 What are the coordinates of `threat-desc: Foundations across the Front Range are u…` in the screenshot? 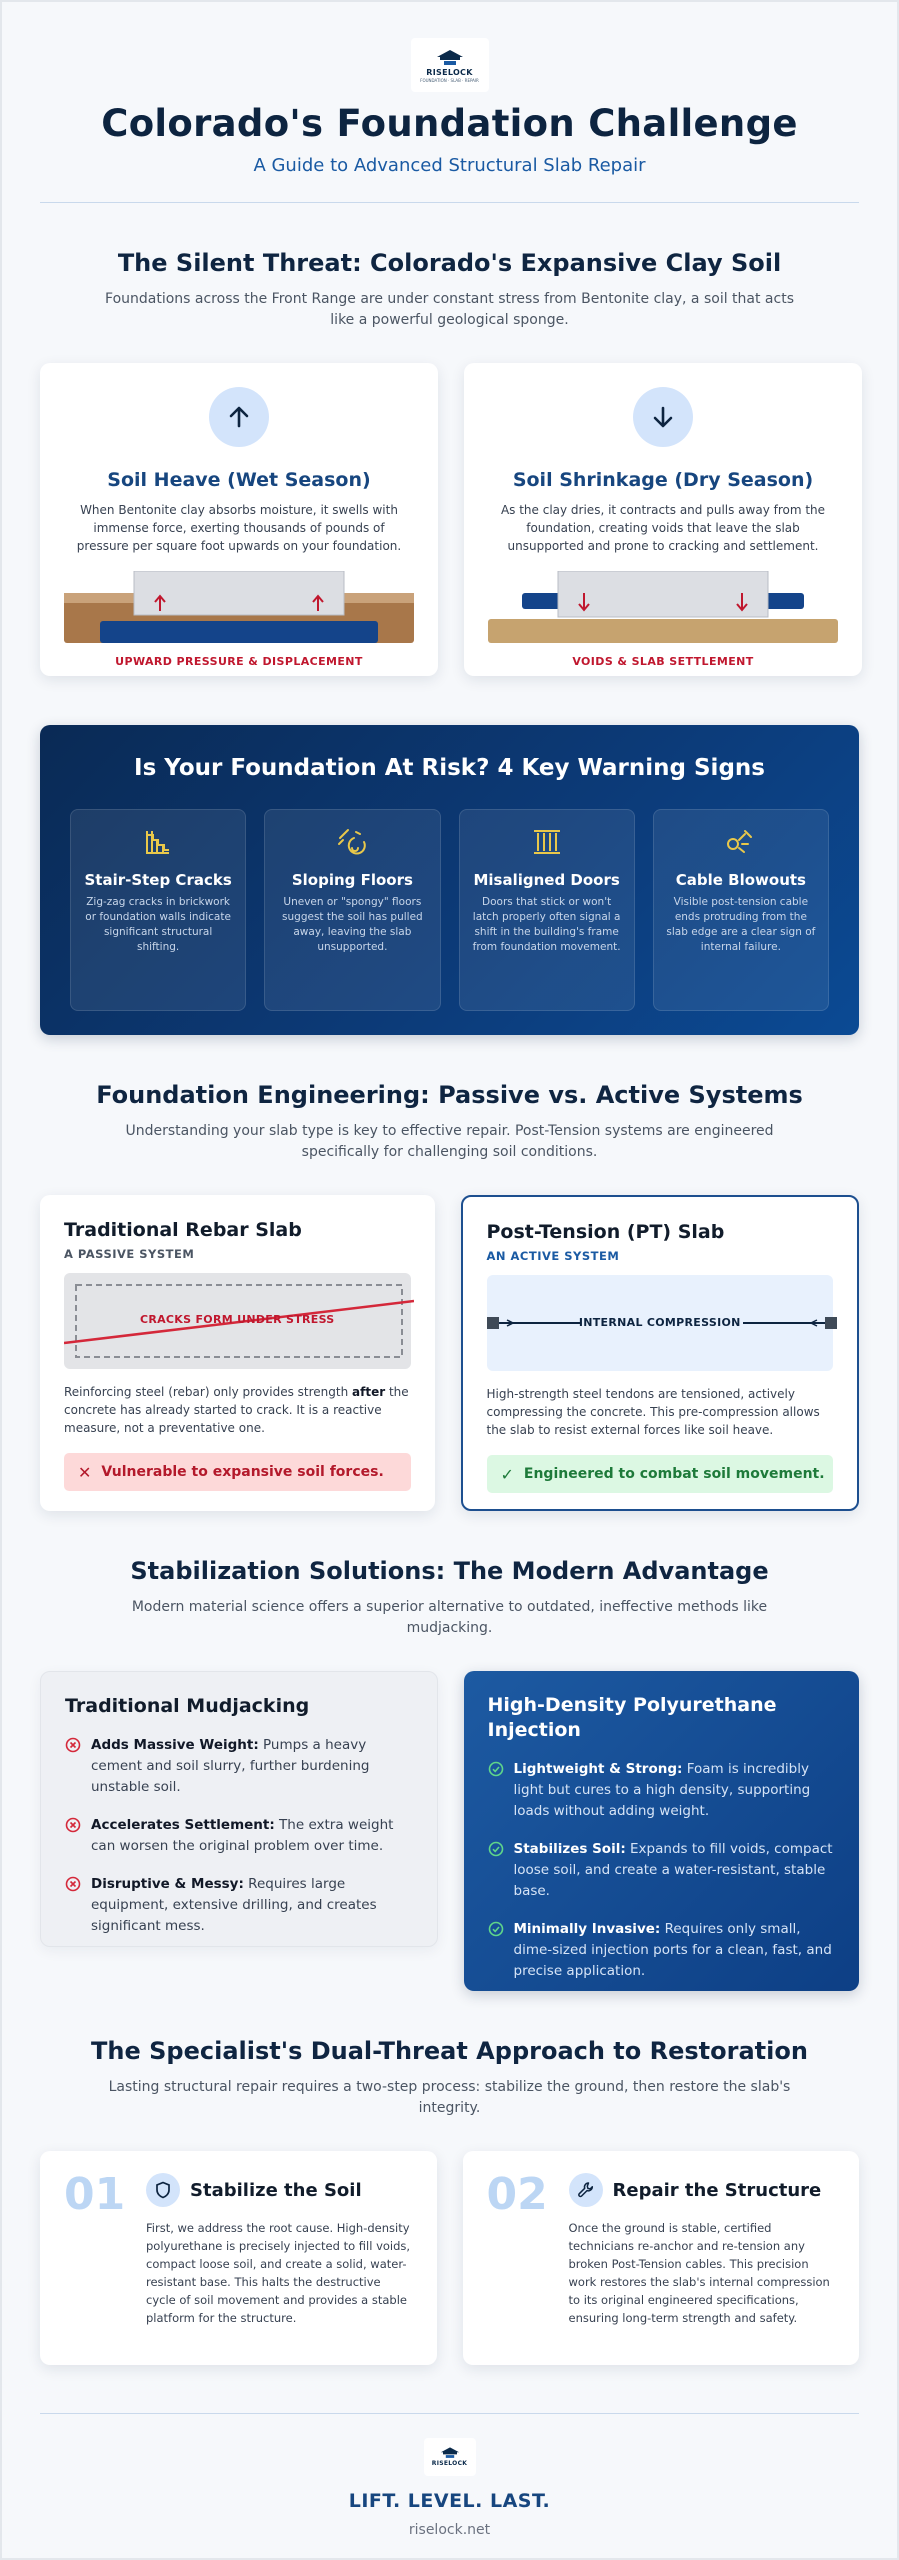 It's located at (449, 309).